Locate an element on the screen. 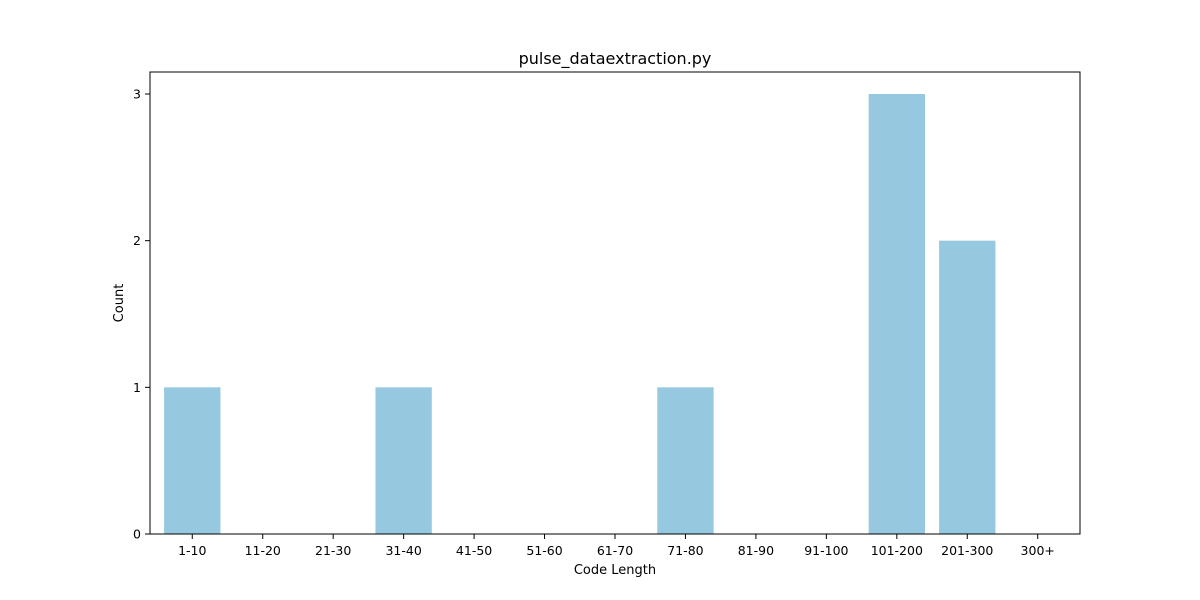 Image resolution: width=1200 pixels, height=600 pixels. y-tick-label: 3 is located at coordinates (137, 94).